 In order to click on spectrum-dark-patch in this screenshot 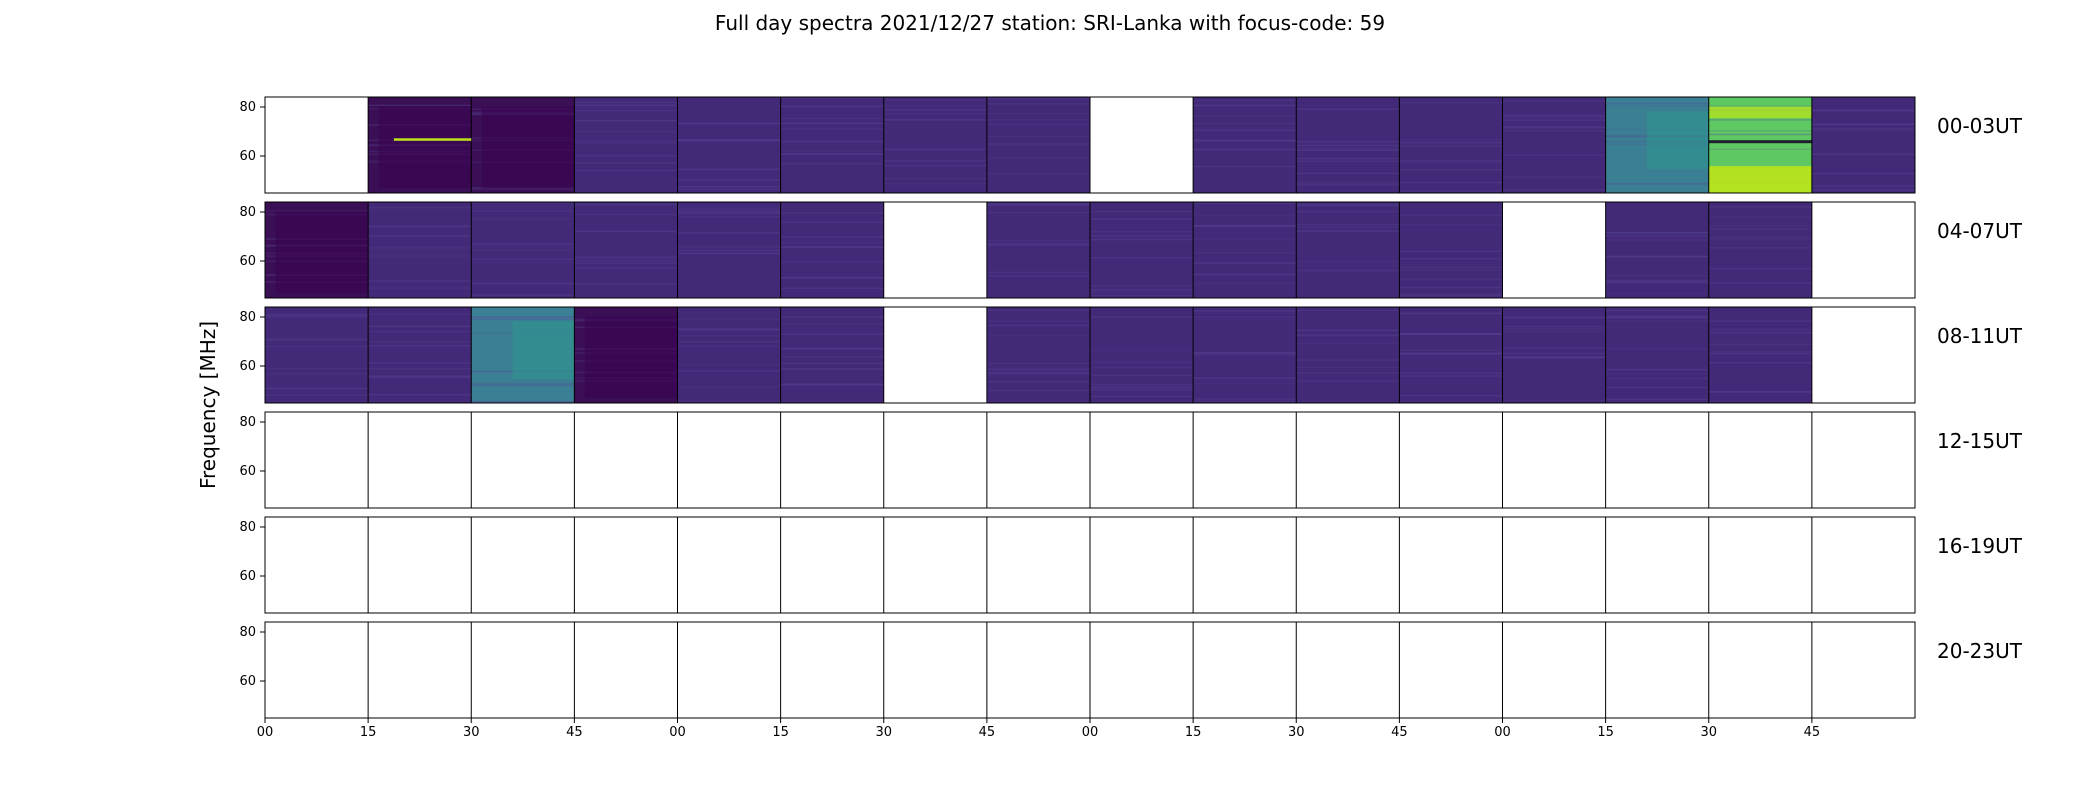, I will do `click(425, 147)`.